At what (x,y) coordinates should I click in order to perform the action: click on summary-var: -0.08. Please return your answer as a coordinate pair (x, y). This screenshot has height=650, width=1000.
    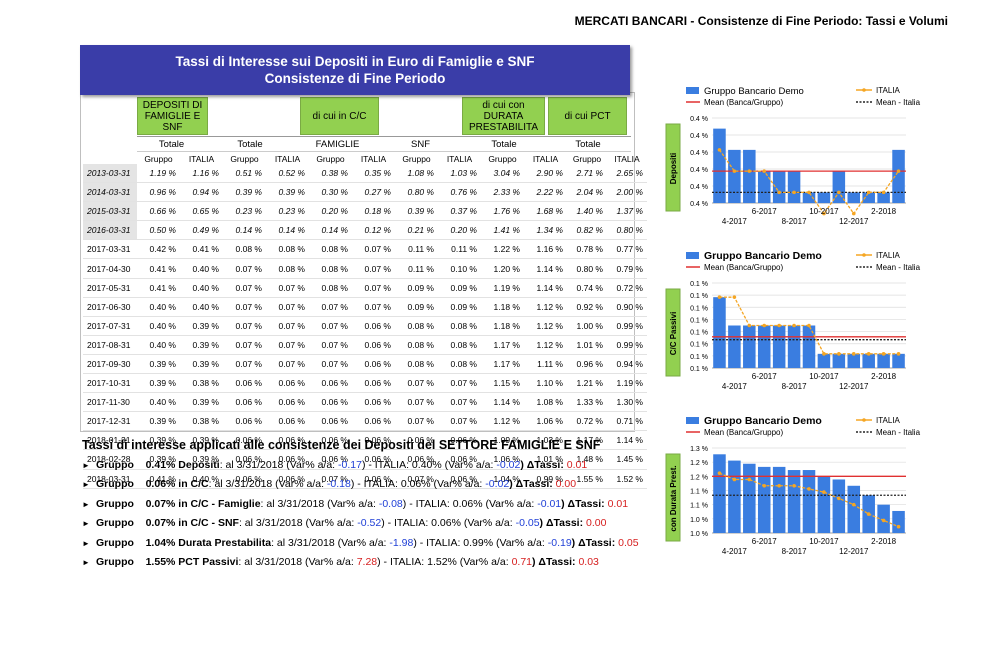
    Looking at the image, I should click on (390, 503).